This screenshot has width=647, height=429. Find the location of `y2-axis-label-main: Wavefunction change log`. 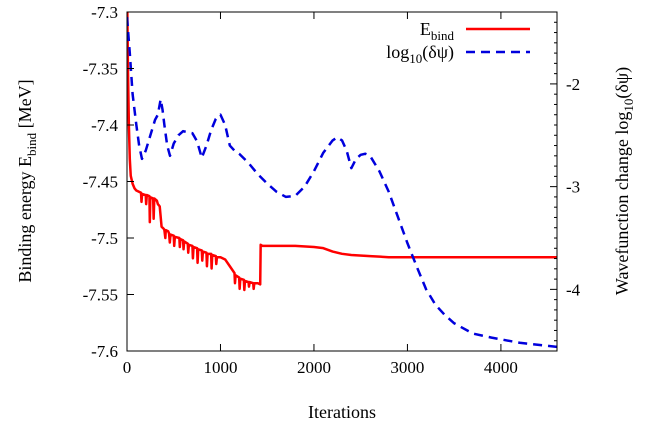

y2-axis-label-main: Wavefunction change log is located at coordinates (622, 203).